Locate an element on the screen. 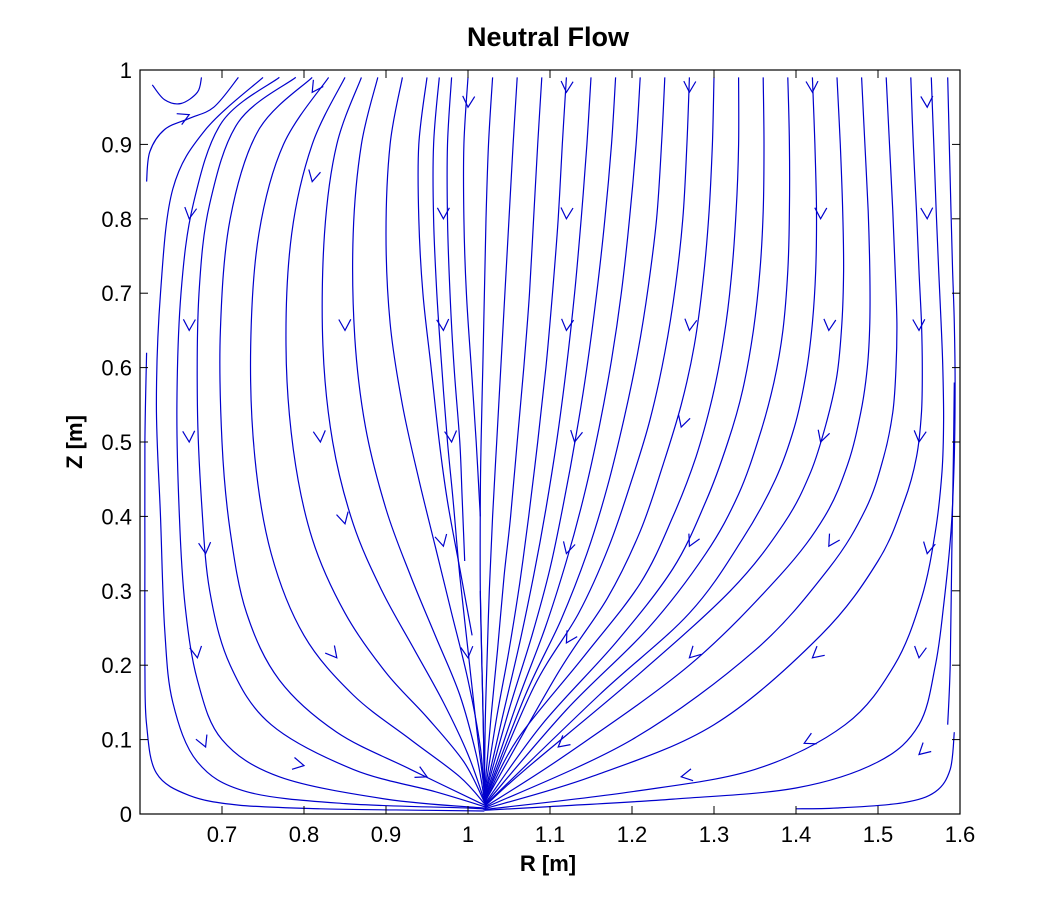 The height and width of the screenshot is (915, 1061). streamline-l8 is located at coordinates (418, 438).